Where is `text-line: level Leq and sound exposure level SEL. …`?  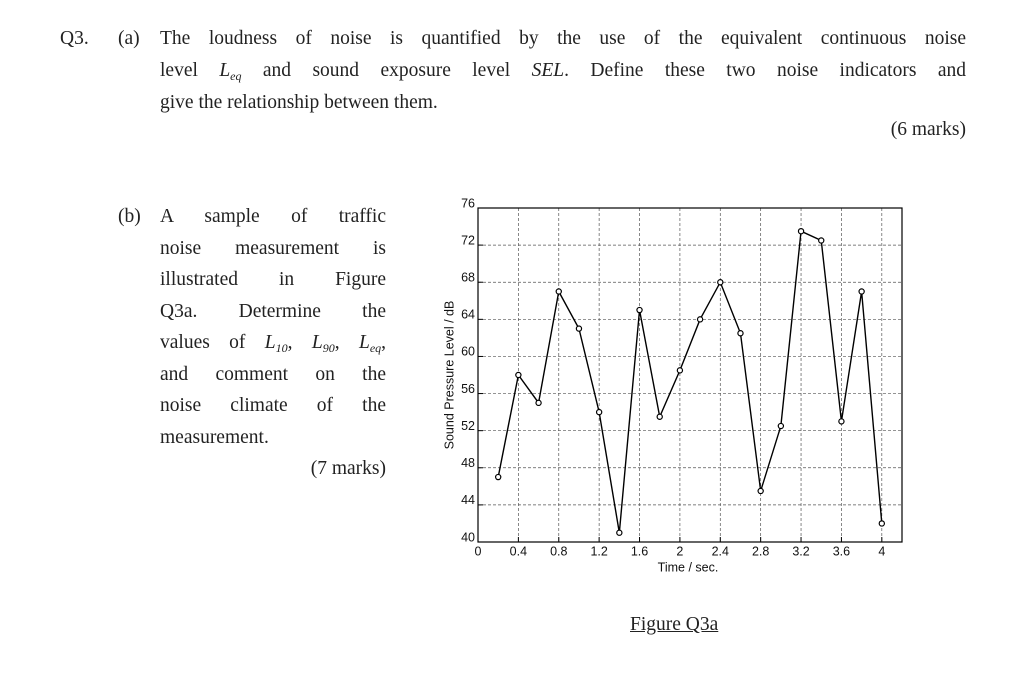
text-line: level Leq and sound exposure level SEL. … is located at coordinates (563, 71).